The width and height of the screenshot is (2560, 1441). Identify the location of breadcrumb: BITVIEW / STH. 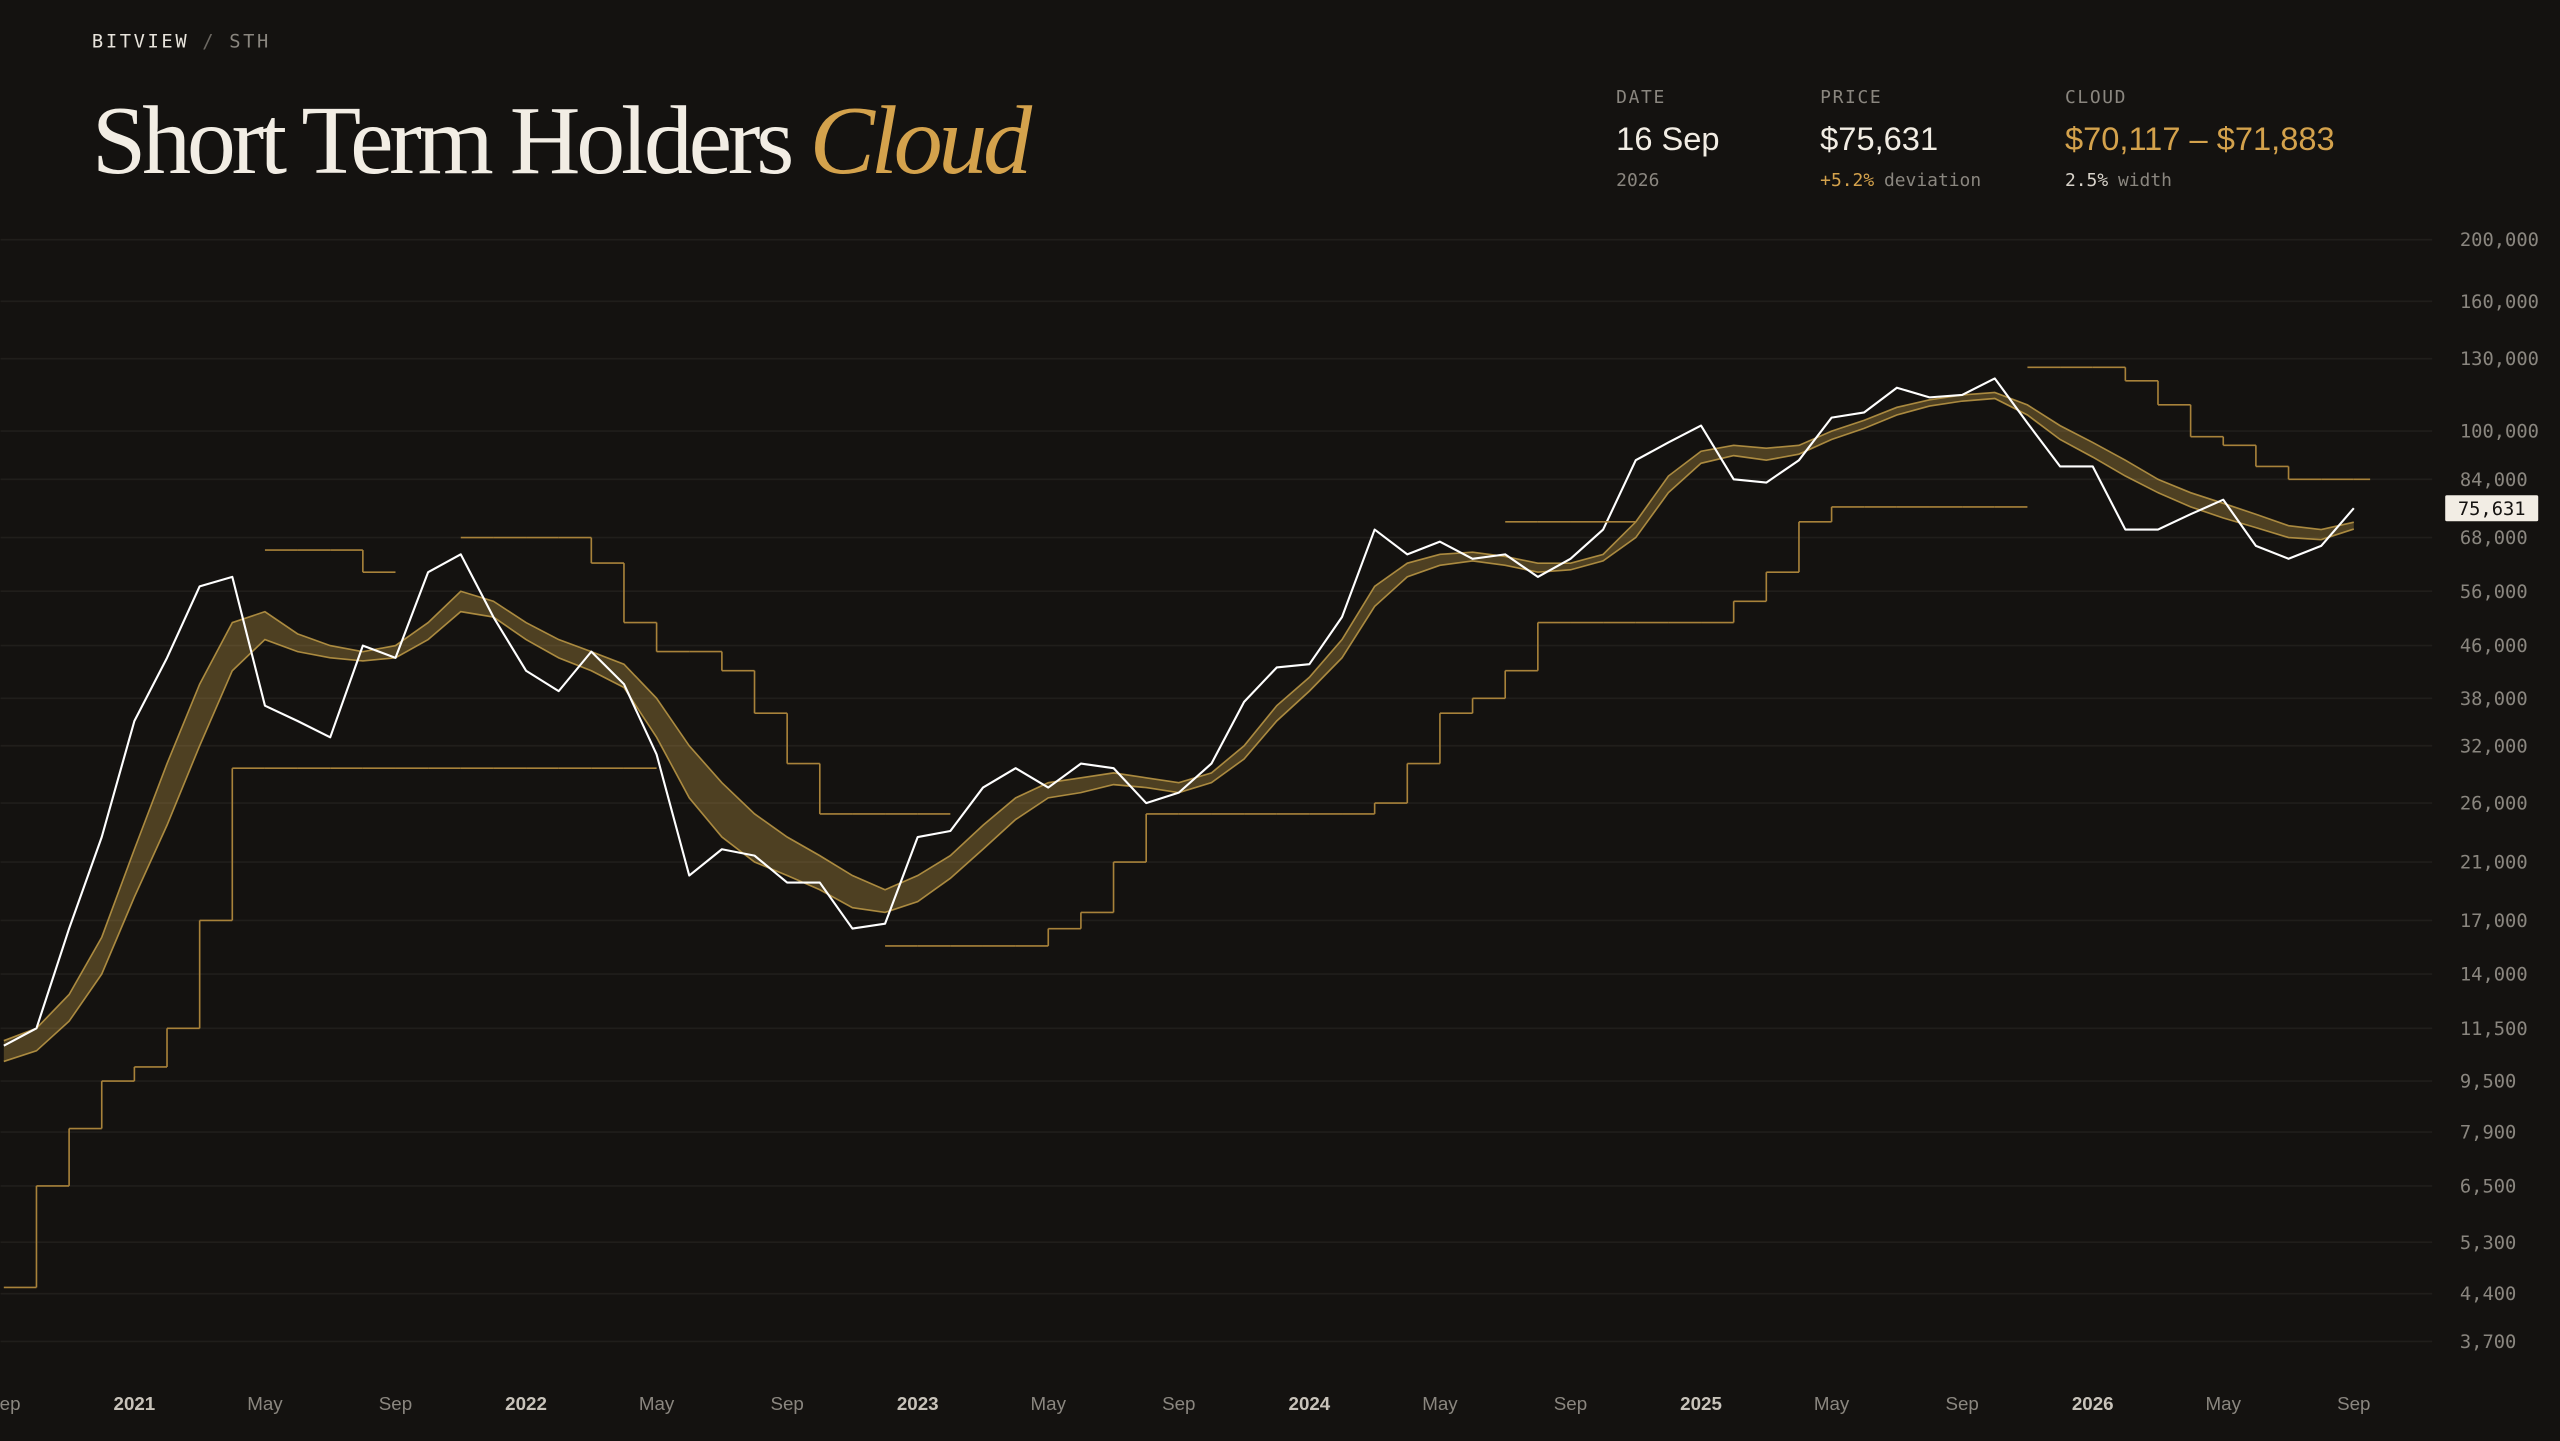
(181, 41).